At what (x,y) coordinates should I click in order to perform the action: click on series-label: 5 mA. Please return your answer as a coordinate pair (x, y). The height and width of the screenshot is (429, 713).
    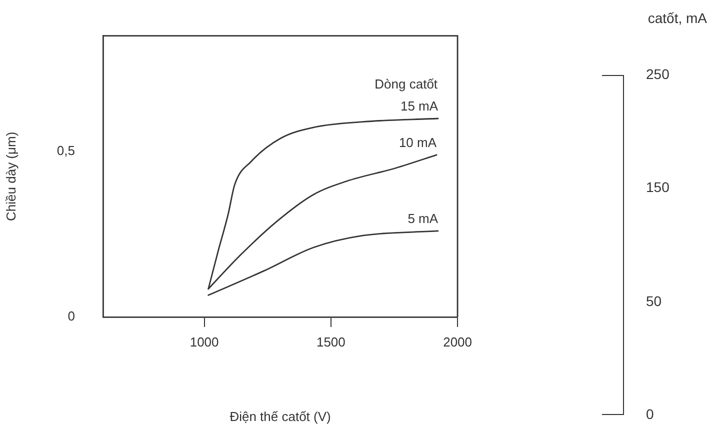
    Looking at the image, I should click on (423, 218).